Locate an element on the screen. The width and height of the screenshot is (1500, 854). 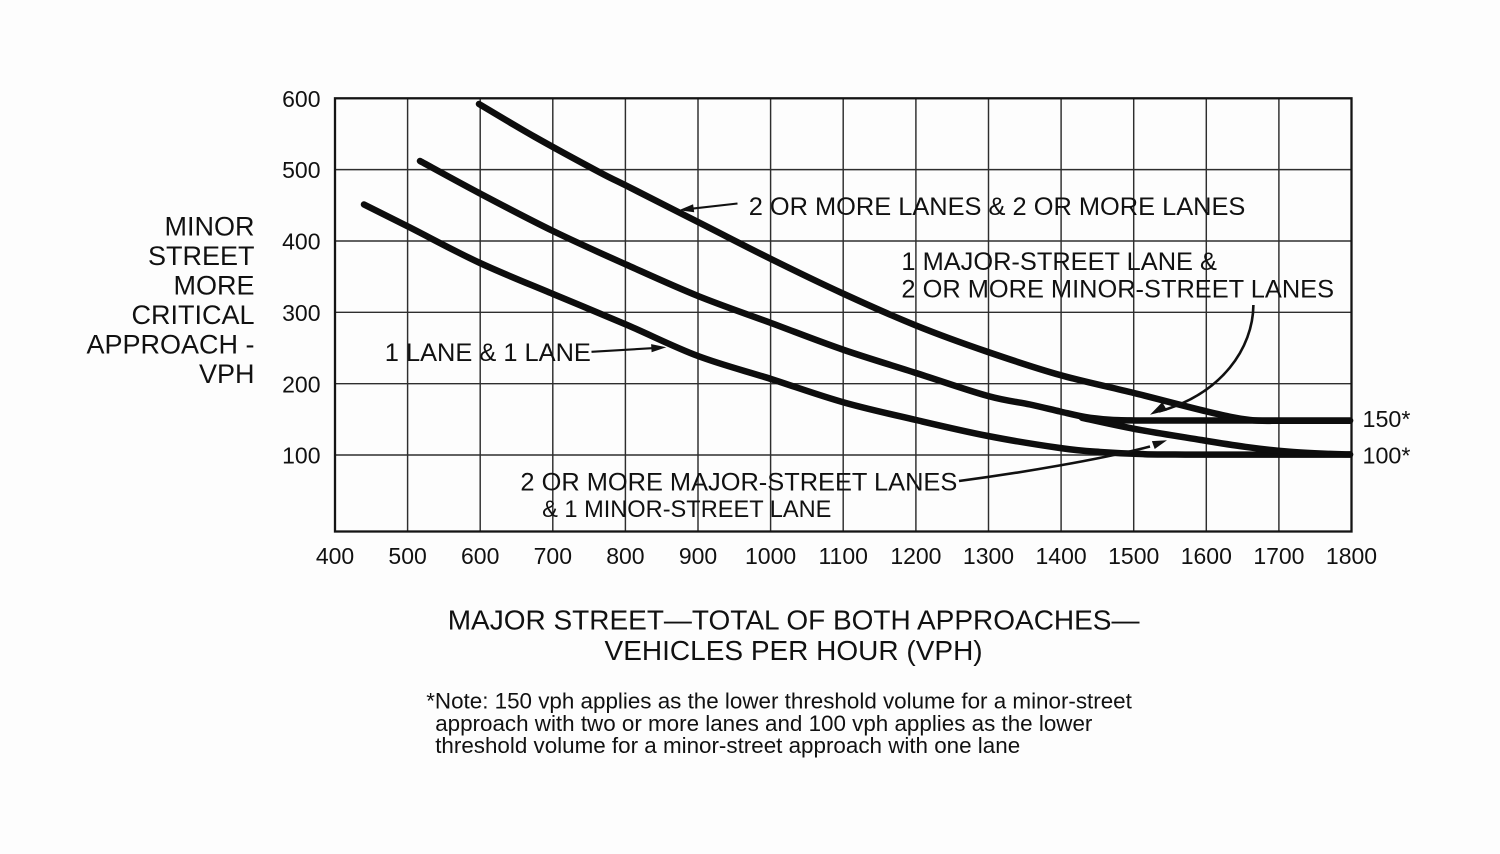
svg-text: 900 is located at coordinates (698, 556).